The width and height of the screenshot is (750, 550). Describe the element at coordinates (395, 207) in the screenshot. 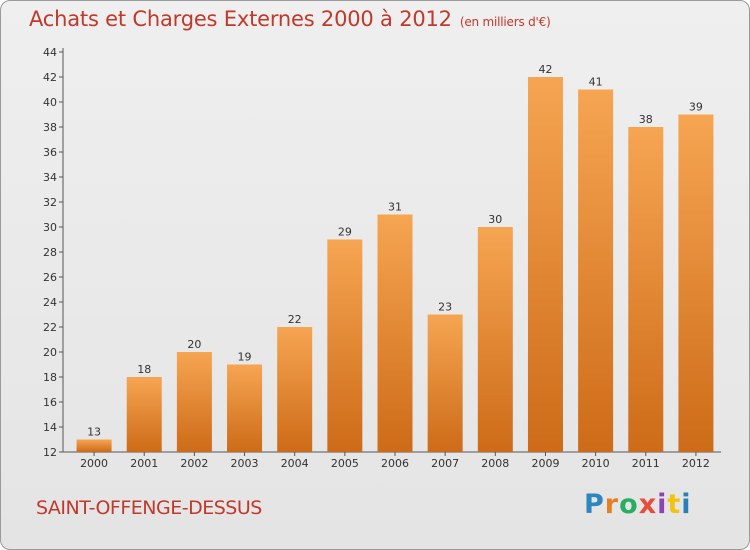

I see `bar-value-label: 31` at that location.